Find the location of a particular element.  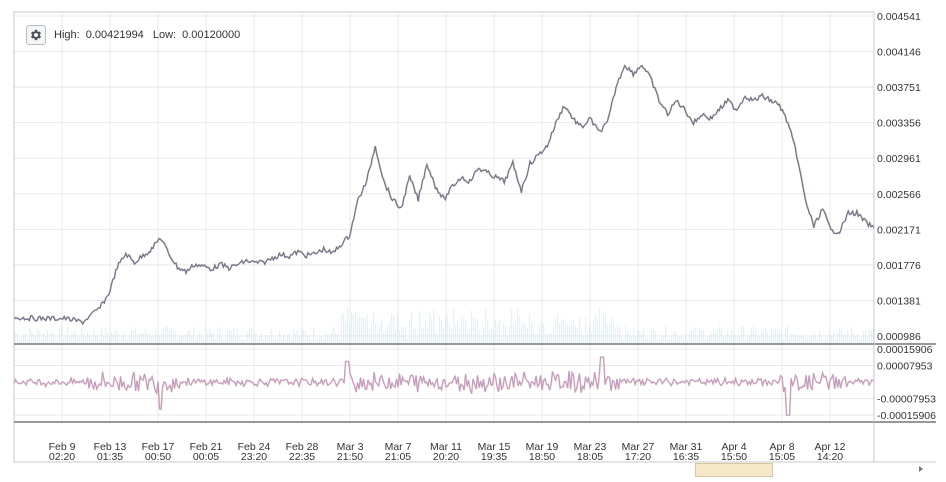

high-value: 0.00421994 is located at coordinates (114, 35).